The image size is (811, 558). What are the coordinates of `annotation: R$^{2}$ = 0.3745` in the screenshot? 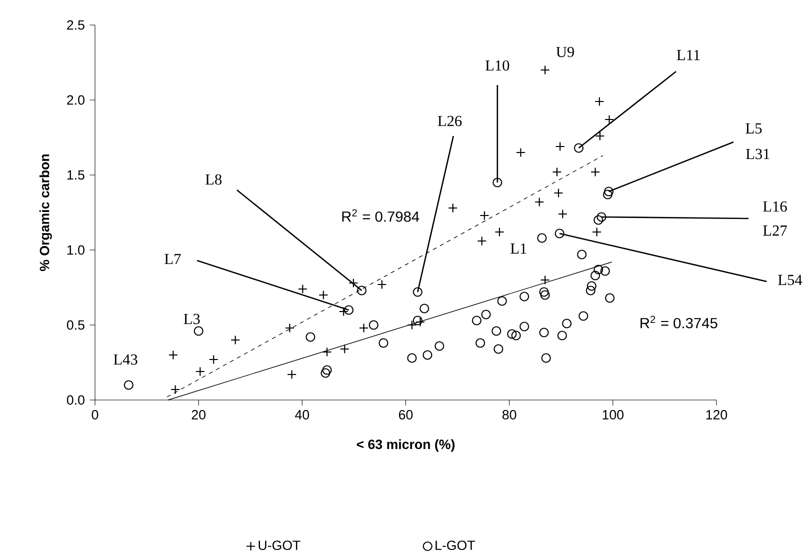 It's located at (679, 322).